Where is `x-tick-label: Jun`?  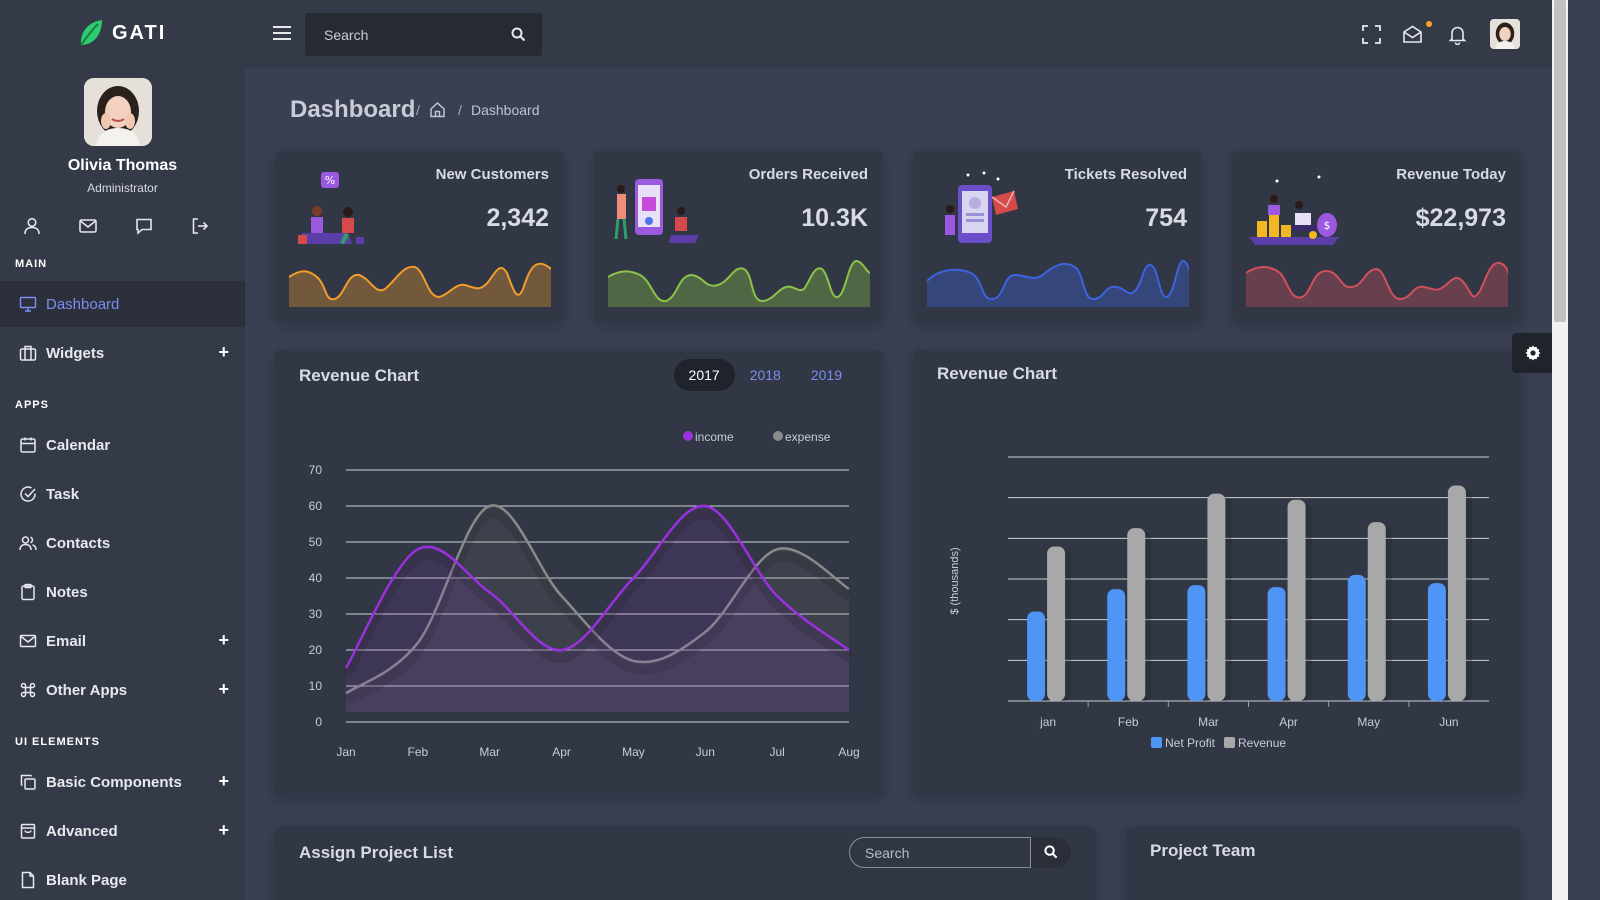 x-tick-label: Jun is located at coordinates (705, 752).